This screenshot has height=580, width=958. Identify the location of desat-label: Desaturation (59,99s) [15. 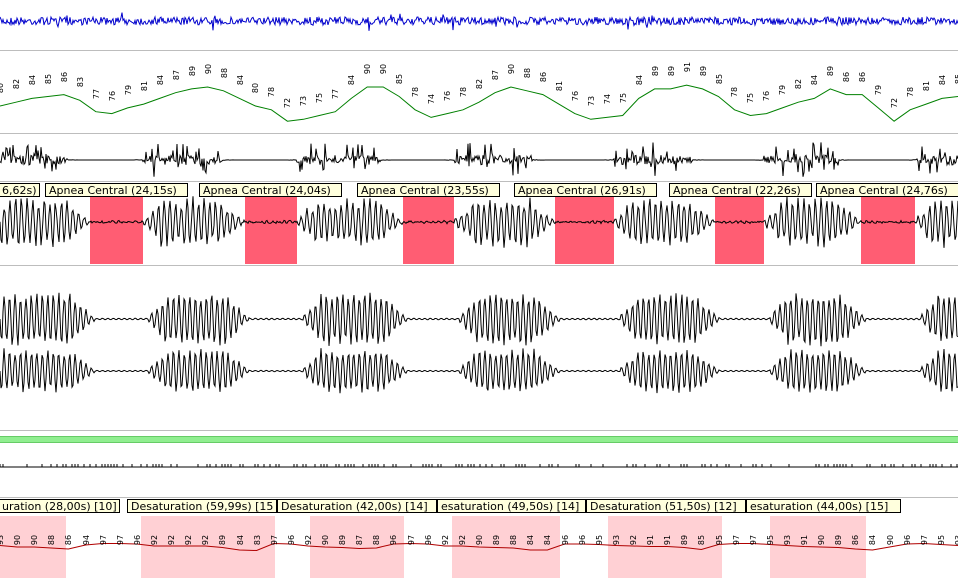
(202, 506).